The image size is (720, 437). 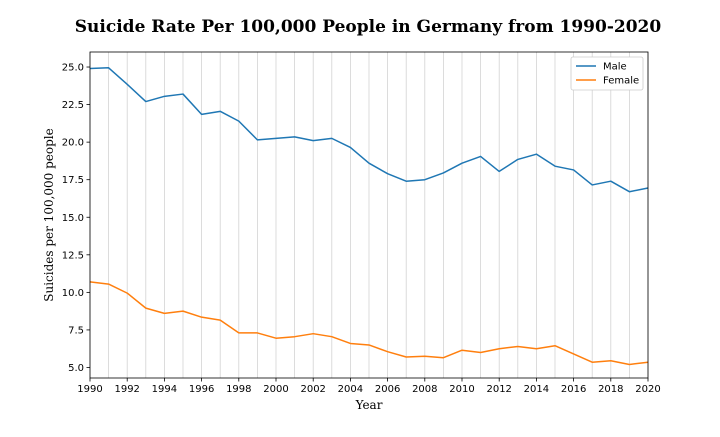 I want to click on x-tick-label-1994: 1994, so click(x=164, y=389).